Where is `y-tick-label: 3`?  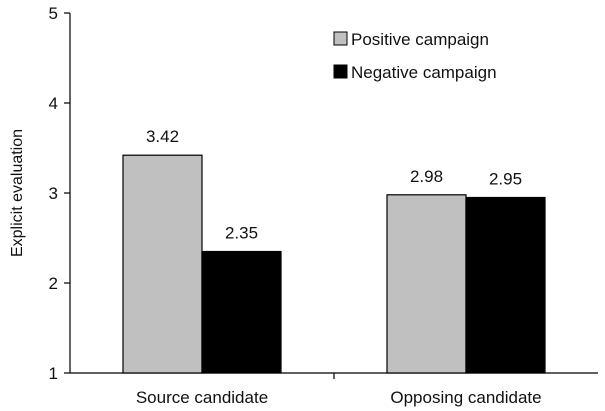
y-tick-label: 3 is located at coordinates (53, 193).